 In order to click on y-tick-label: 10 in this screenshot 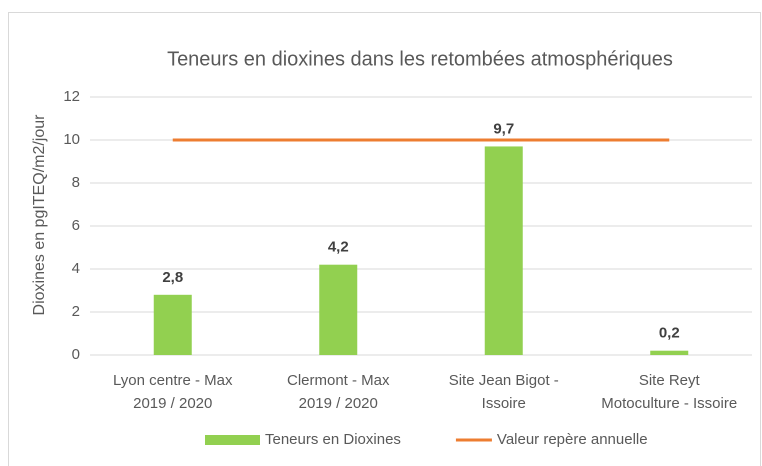, I will do `click(71, 139)`.